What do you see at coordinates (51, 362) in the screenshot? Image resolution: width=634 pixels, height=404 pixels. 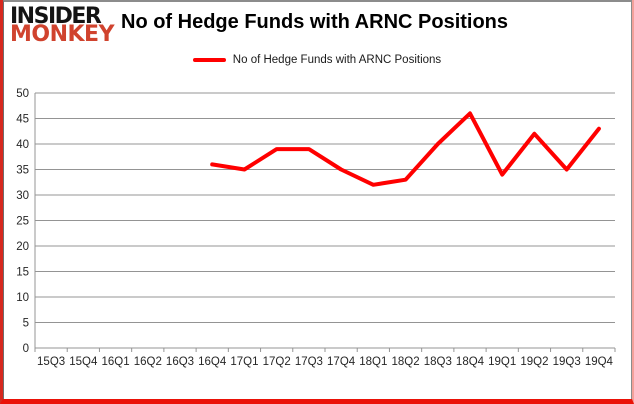 I see `svg-text: 15Q3` at bounding box center [51, 362].